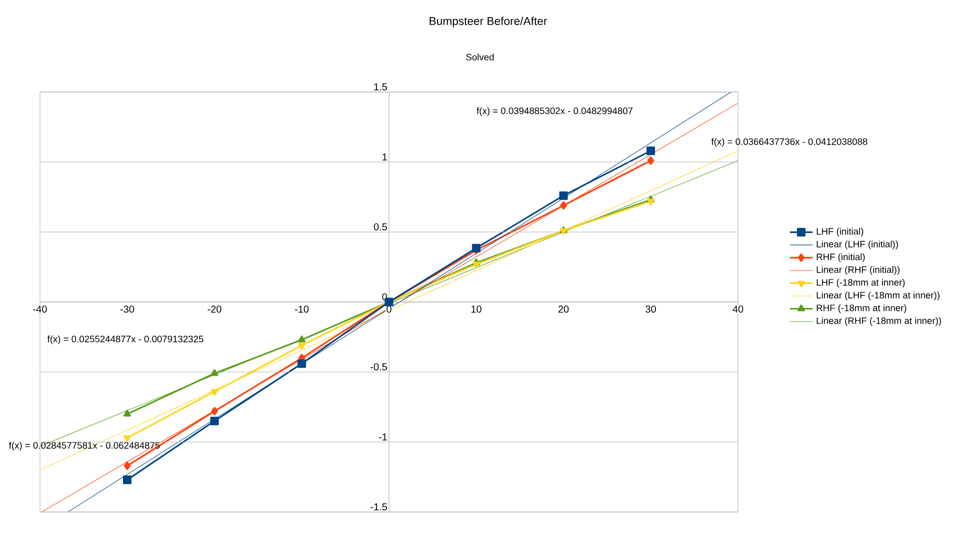 This screenshot has width=960, height=540. I want to click on x-tick-label: 20, so click(563, 309).